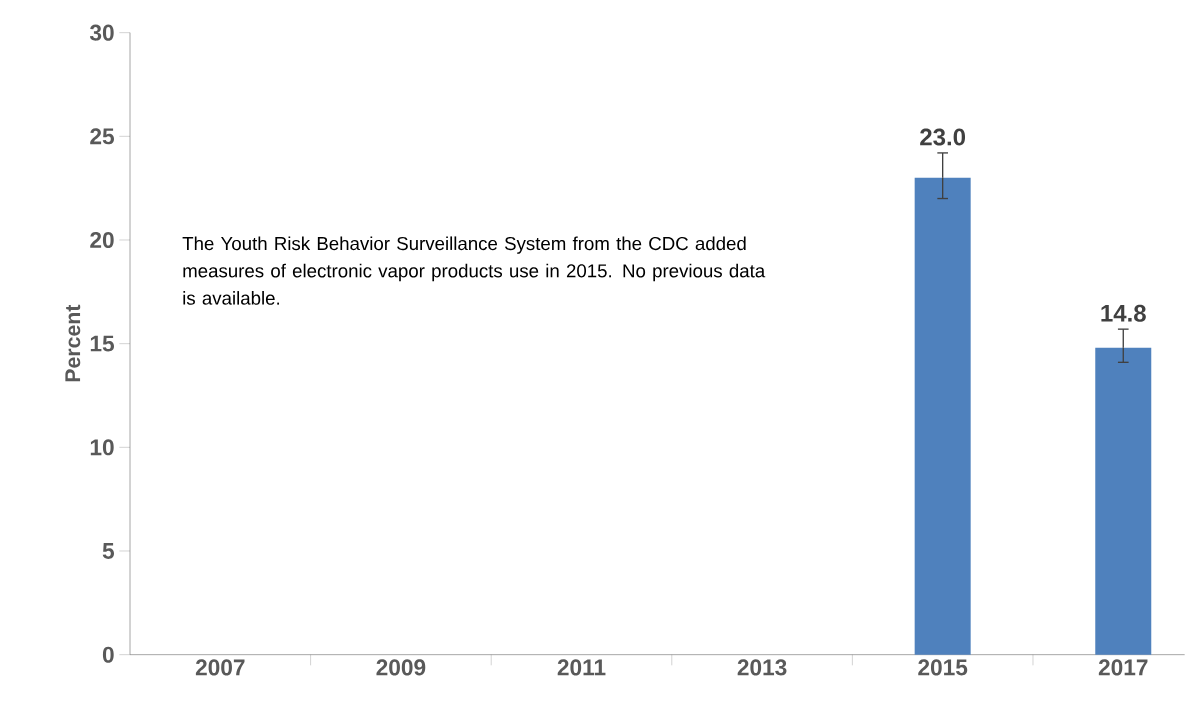 Image resolution: width=1196 pixels, height=715 pixels. What do you see at coordinates (108, 654) in the screenshot?
I see `y-tick-label: 0` at bounding box center [108, 654].